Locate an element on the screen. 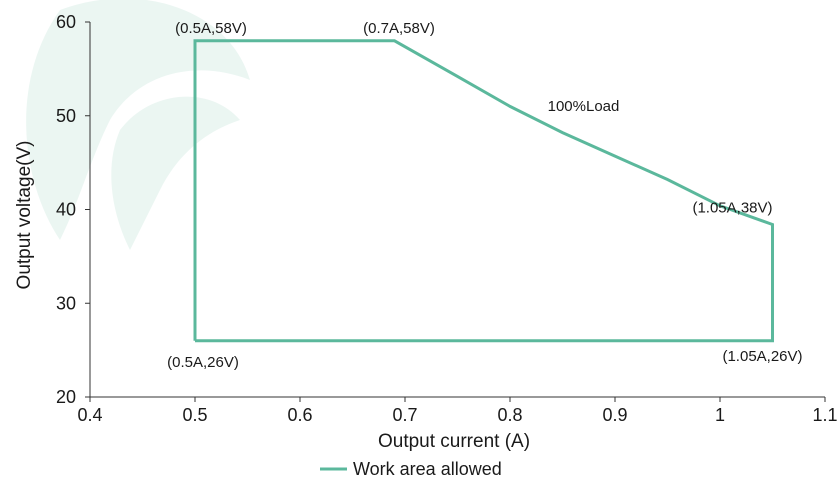 Image resolution: width=840 pixels, height=486 pixels. x-tick-label: 0.8 is located at coordinates (509, 415).